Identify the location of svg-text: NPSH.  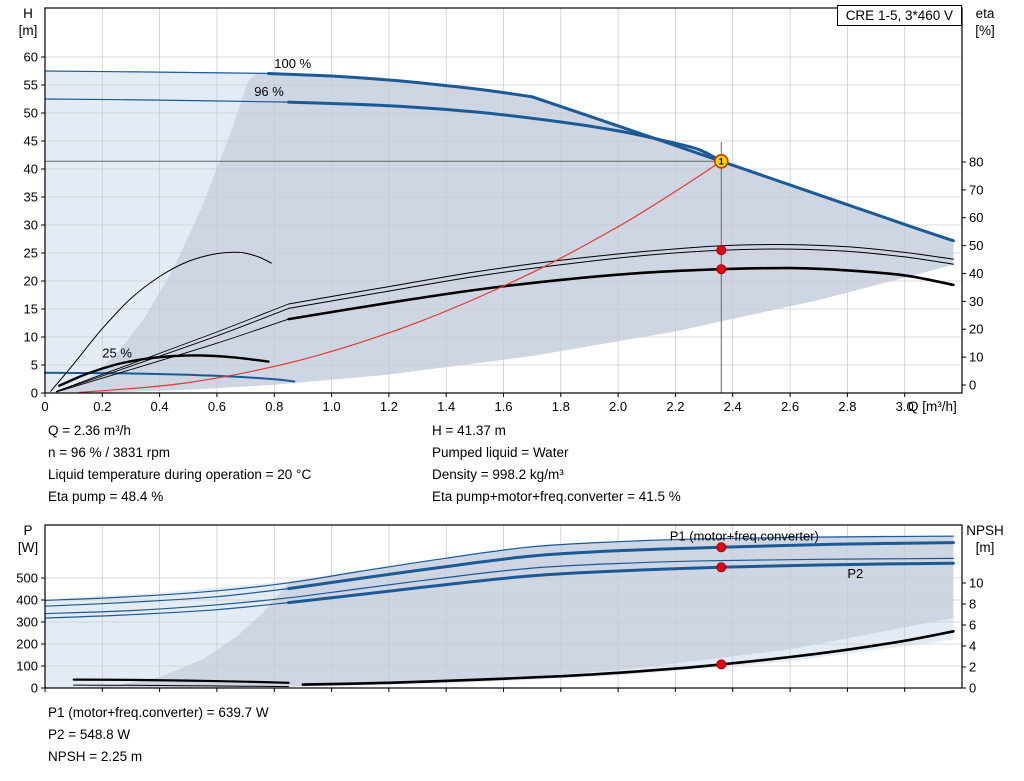
(985, 530).